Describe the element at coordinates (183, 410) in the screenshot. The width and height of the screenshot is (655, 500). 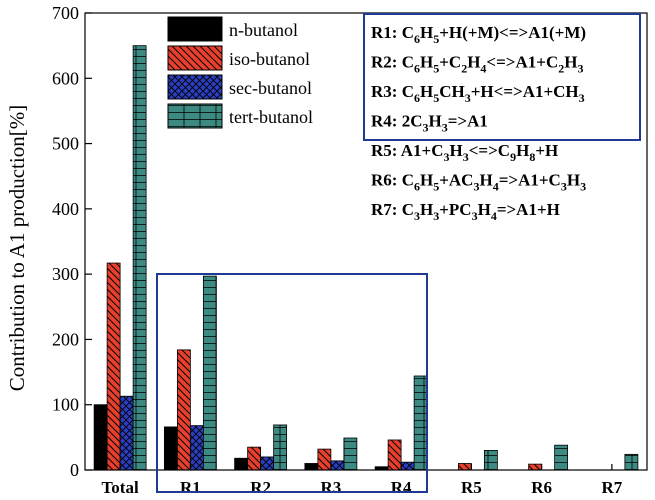
I see `bar-r1-iso-butanol` at that location.